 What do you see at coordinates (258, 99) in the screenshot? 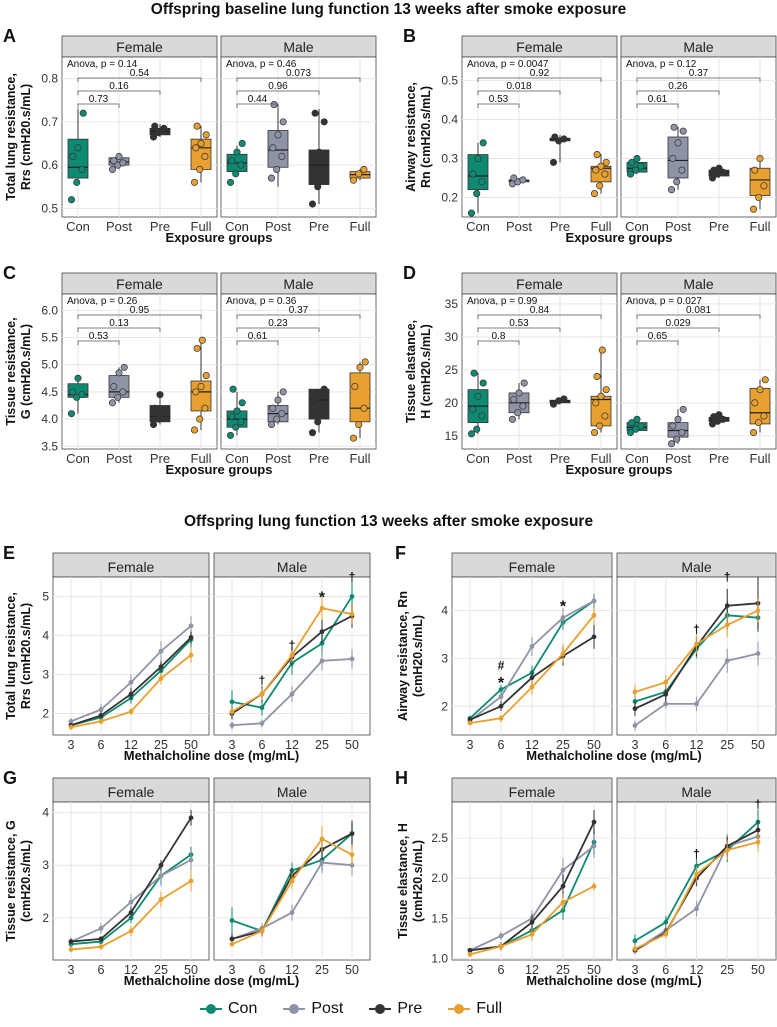
I see `p-value-label: 0.44` at bounding box center [258, 99].